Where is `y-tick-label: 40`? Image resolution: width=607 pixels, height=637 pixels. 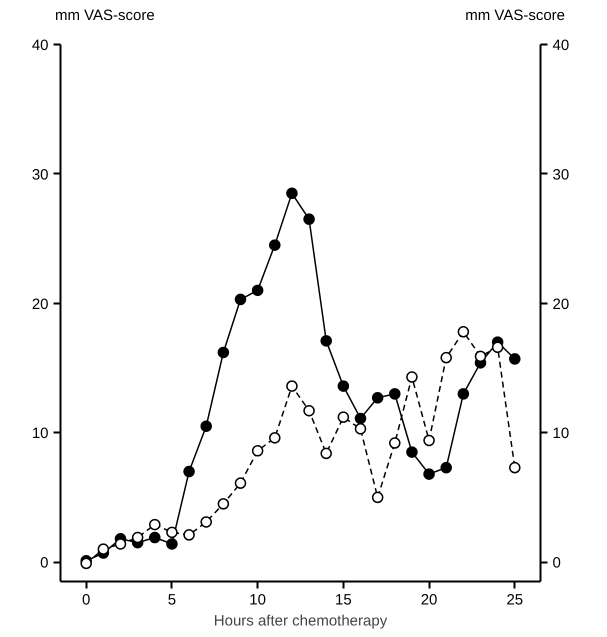
y-tick-label: 40 is located at coordinates (40, 45).